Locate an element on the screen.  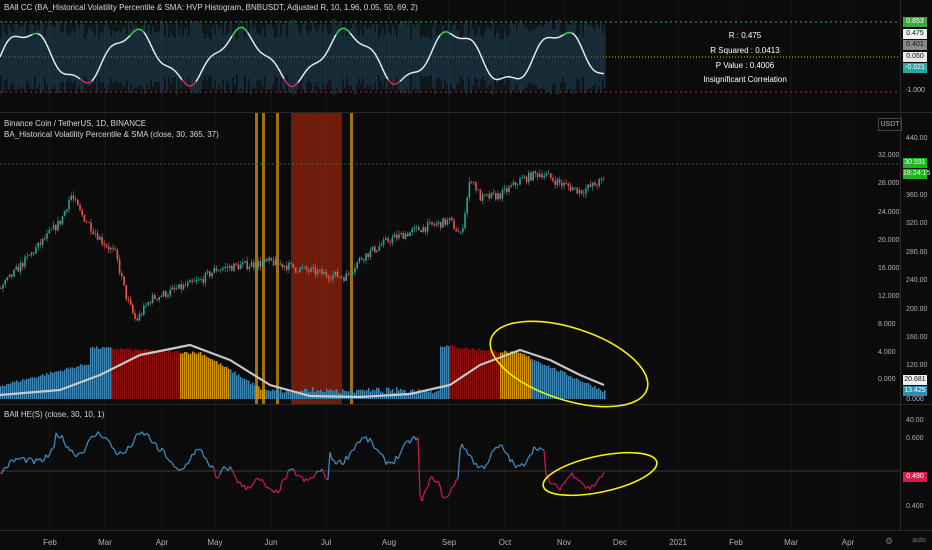
auto-scale-button: auto is located at coordinates (919, 540).